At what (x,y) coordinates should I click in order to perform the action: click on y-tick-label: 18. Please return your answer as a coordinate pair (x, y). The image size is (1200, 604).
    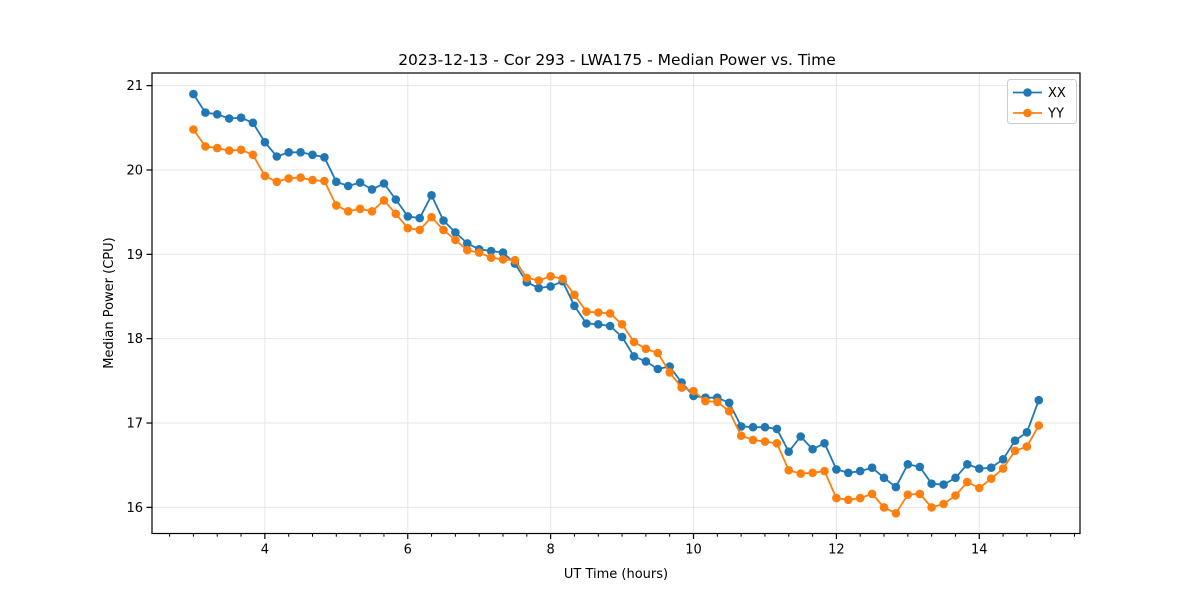
    Looking at the image, I should click on (134, 339).